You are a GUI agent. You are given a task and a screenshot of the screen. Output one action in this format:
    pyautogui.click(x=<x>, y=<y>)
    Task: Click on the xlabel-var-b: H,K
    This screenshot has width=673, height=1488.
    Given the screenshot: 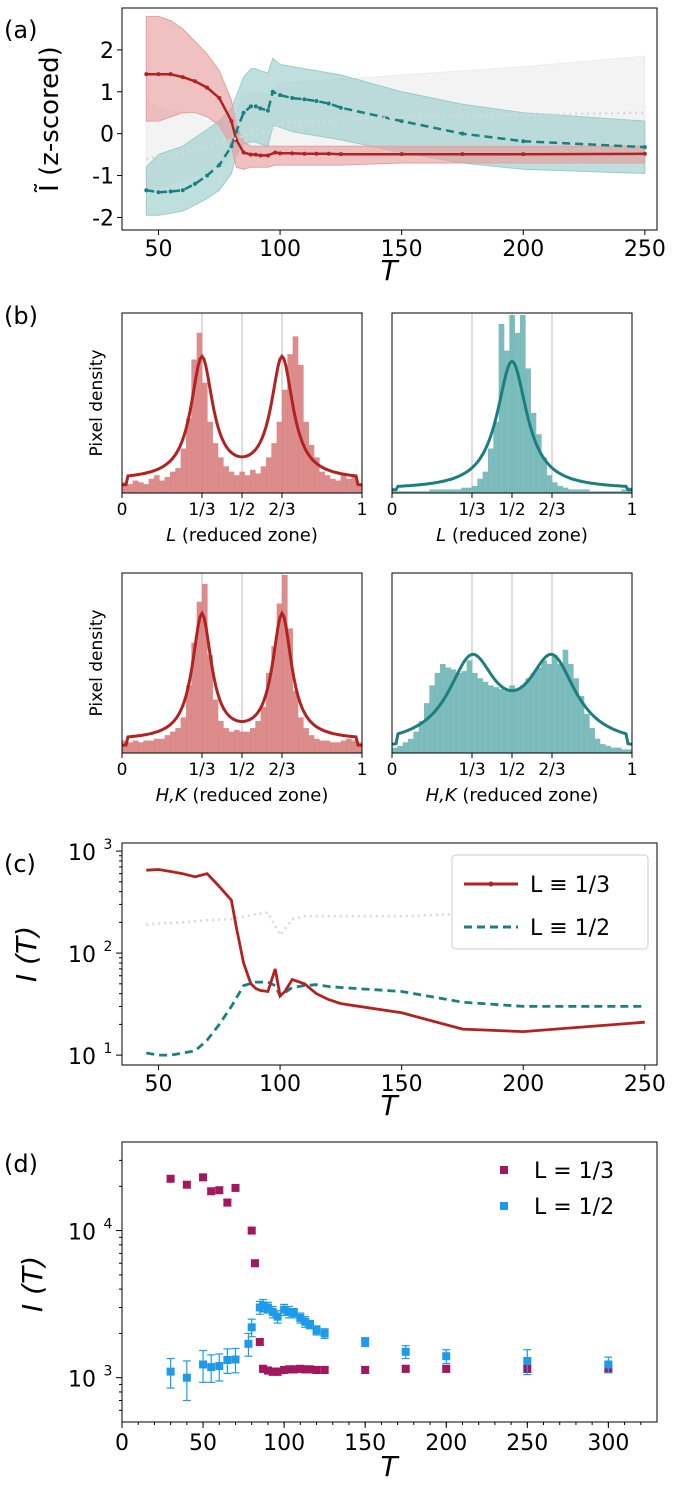 What is the action you would take?
    pyautogui.click(x=172, y=795)
    